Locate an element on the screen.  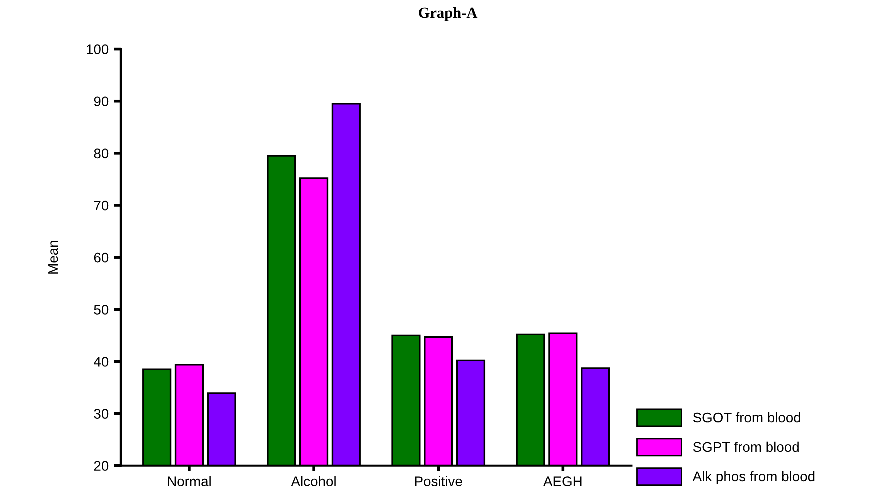
y-axis-title: Mean is located at coordinates (53, 257).